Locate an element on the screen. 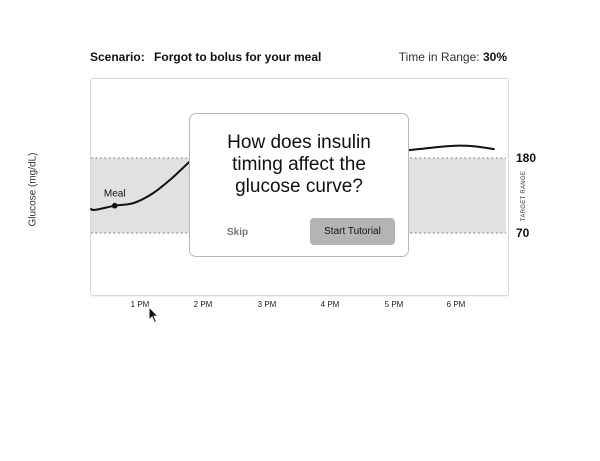 This screenshot has height=461, width=600. target-range-label: TARGET RANGE is located at coordinates (524, 196).